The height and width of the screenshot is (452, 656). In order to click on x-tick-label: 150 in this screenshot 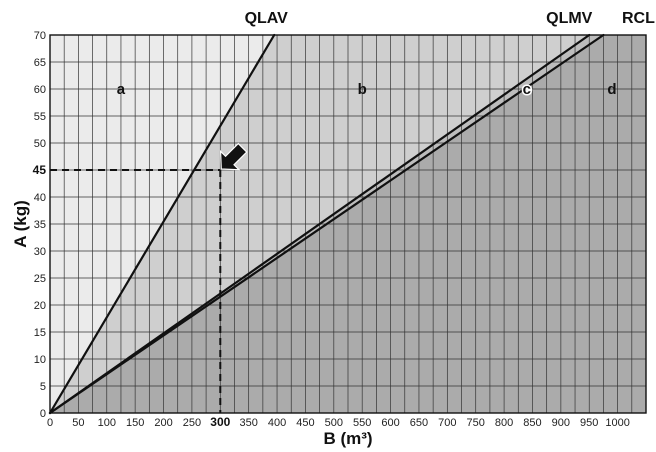, I will do `click(135, 423)`.